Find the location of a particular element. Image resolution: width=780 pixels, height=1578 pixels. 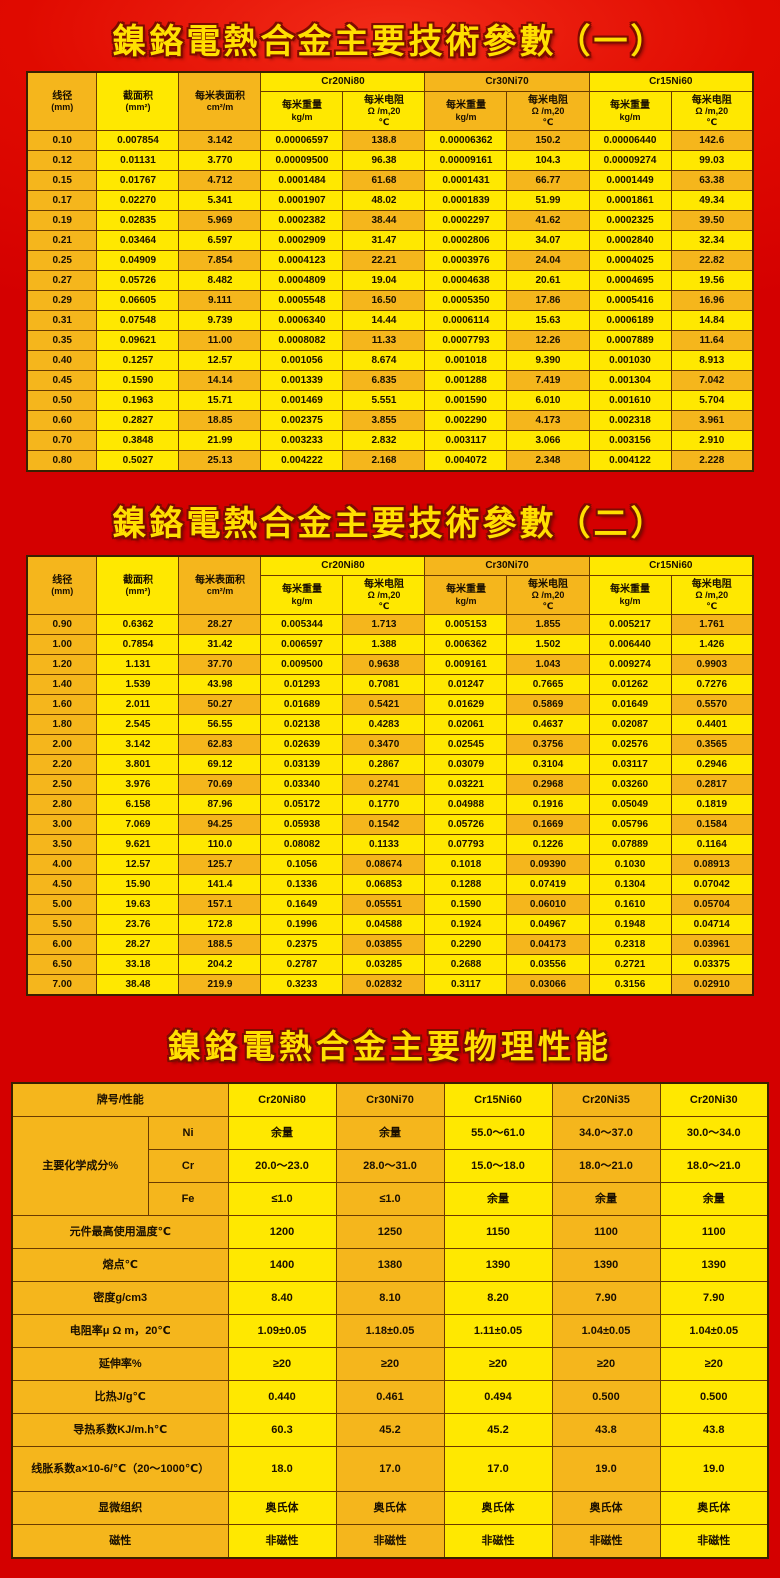

table-cell: 0.05704 is located at coordinates (712, 904).